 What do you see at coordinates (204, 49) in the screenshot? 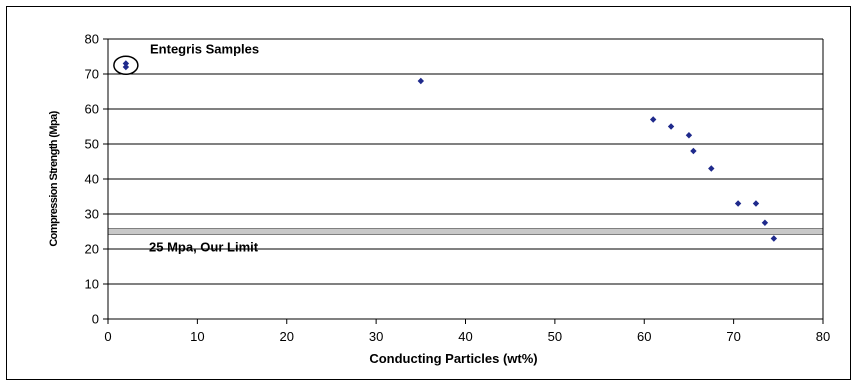
I see `entegris-label: Entegris Samples` at bounding box center [204, 49].